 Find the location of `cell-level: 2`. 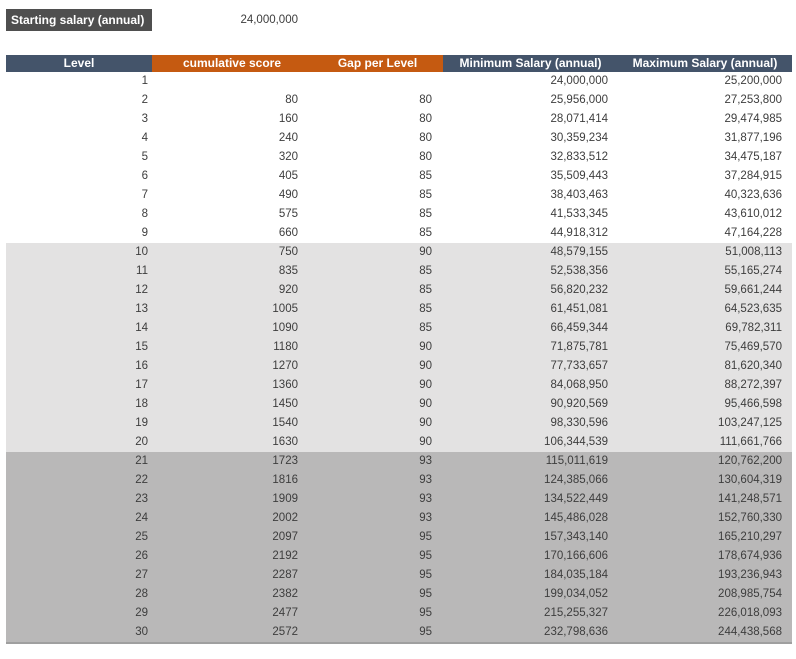

cell-level: 2 is located at coordinates (144, 100).